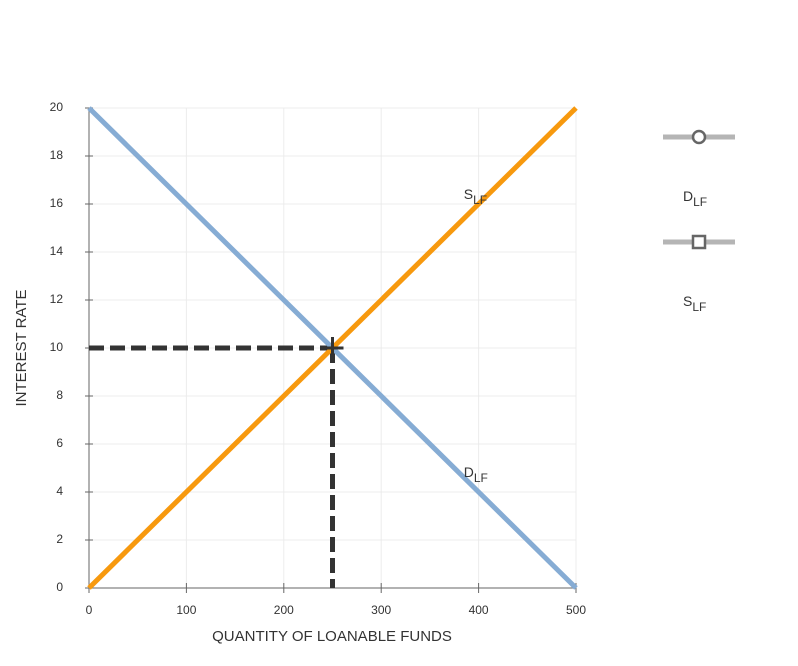  What do you see at coordinates (21, 348) in the screenshot?
I see `y-axis-title: INTEREST RATE` at bounding box center [21, 348].